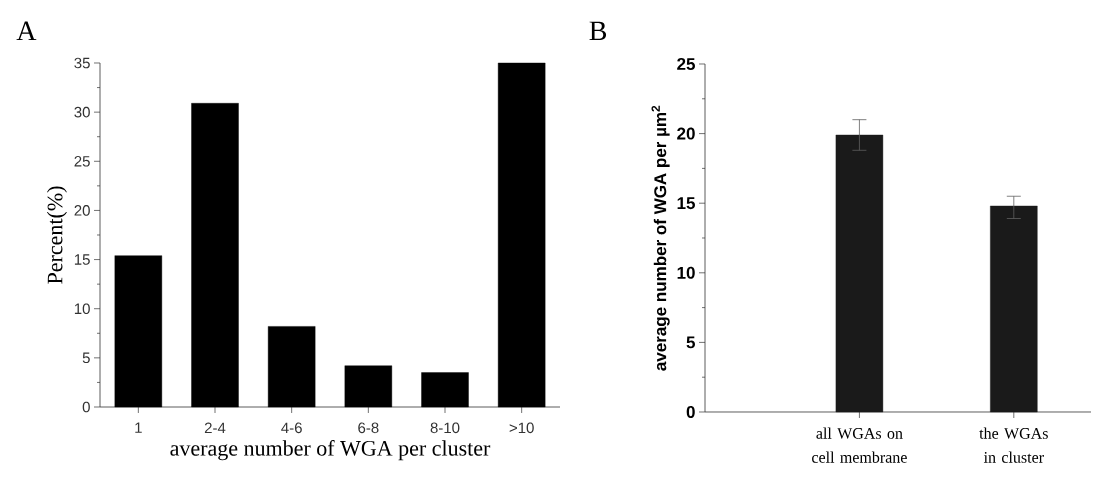  What do you see at coordinates (1013, 445) in the screenshot?
I see `x-tick-label: the WGAs in cluster` at bounding box center [1013, 445].